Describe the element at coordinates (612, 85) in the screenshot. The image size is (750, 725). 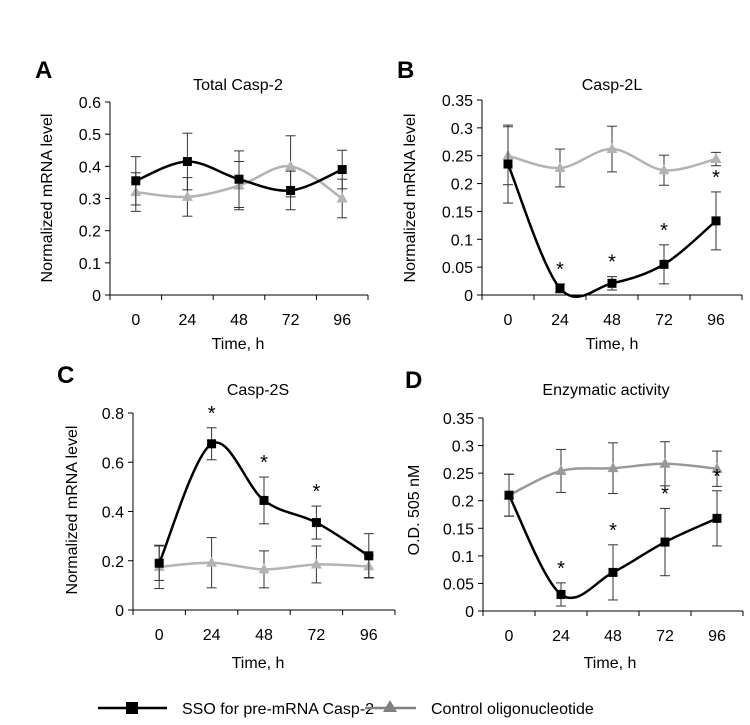
I see `chart-title: Casp-2L` at that location.